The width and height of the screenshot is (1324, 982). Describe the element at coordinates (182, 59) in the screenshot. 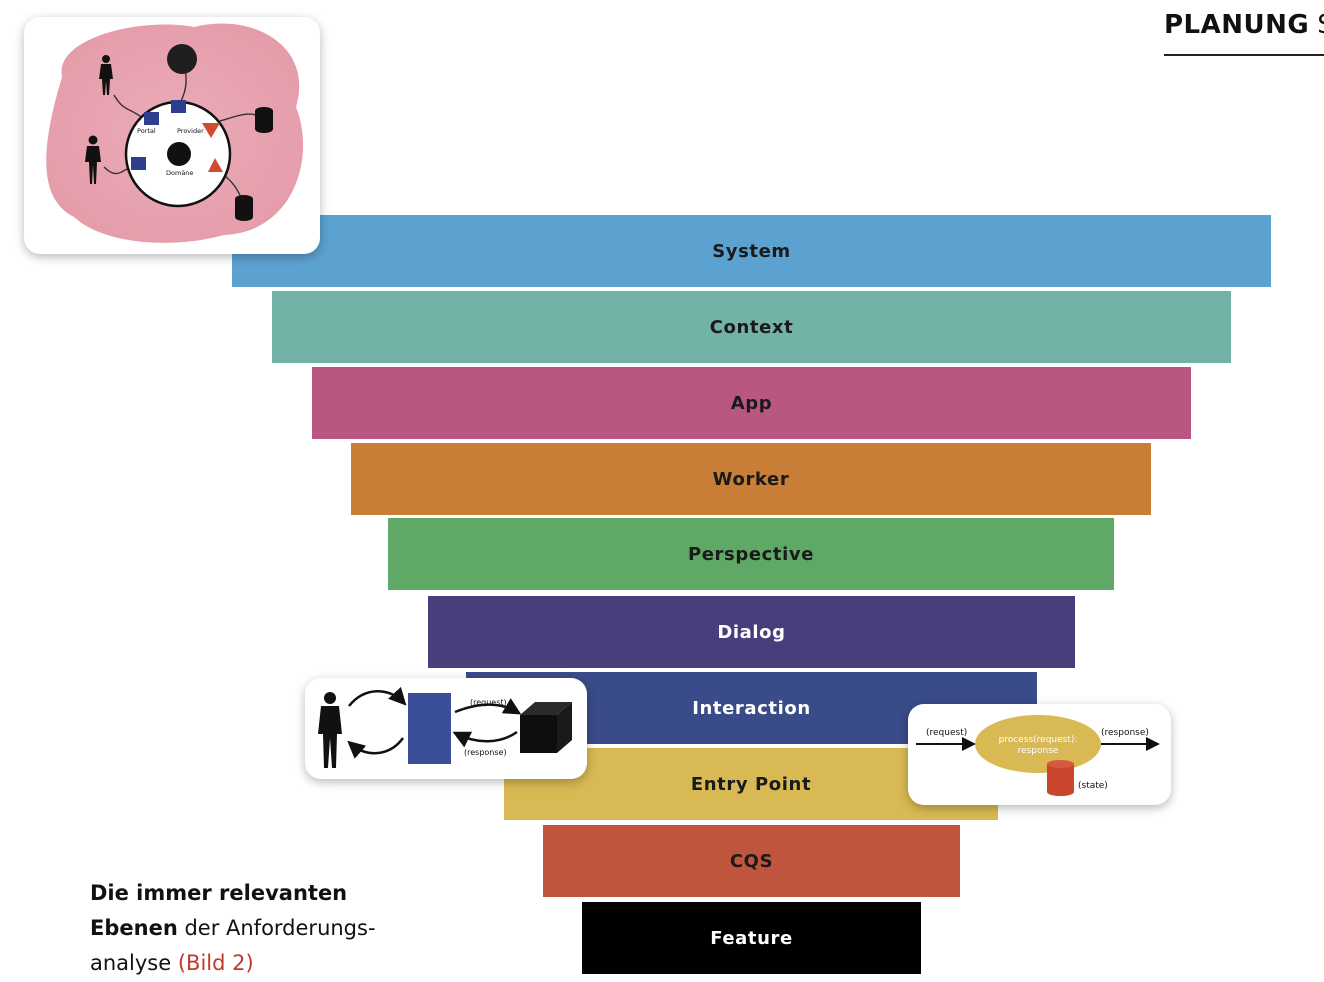

I see `external-system-circle` at that location.